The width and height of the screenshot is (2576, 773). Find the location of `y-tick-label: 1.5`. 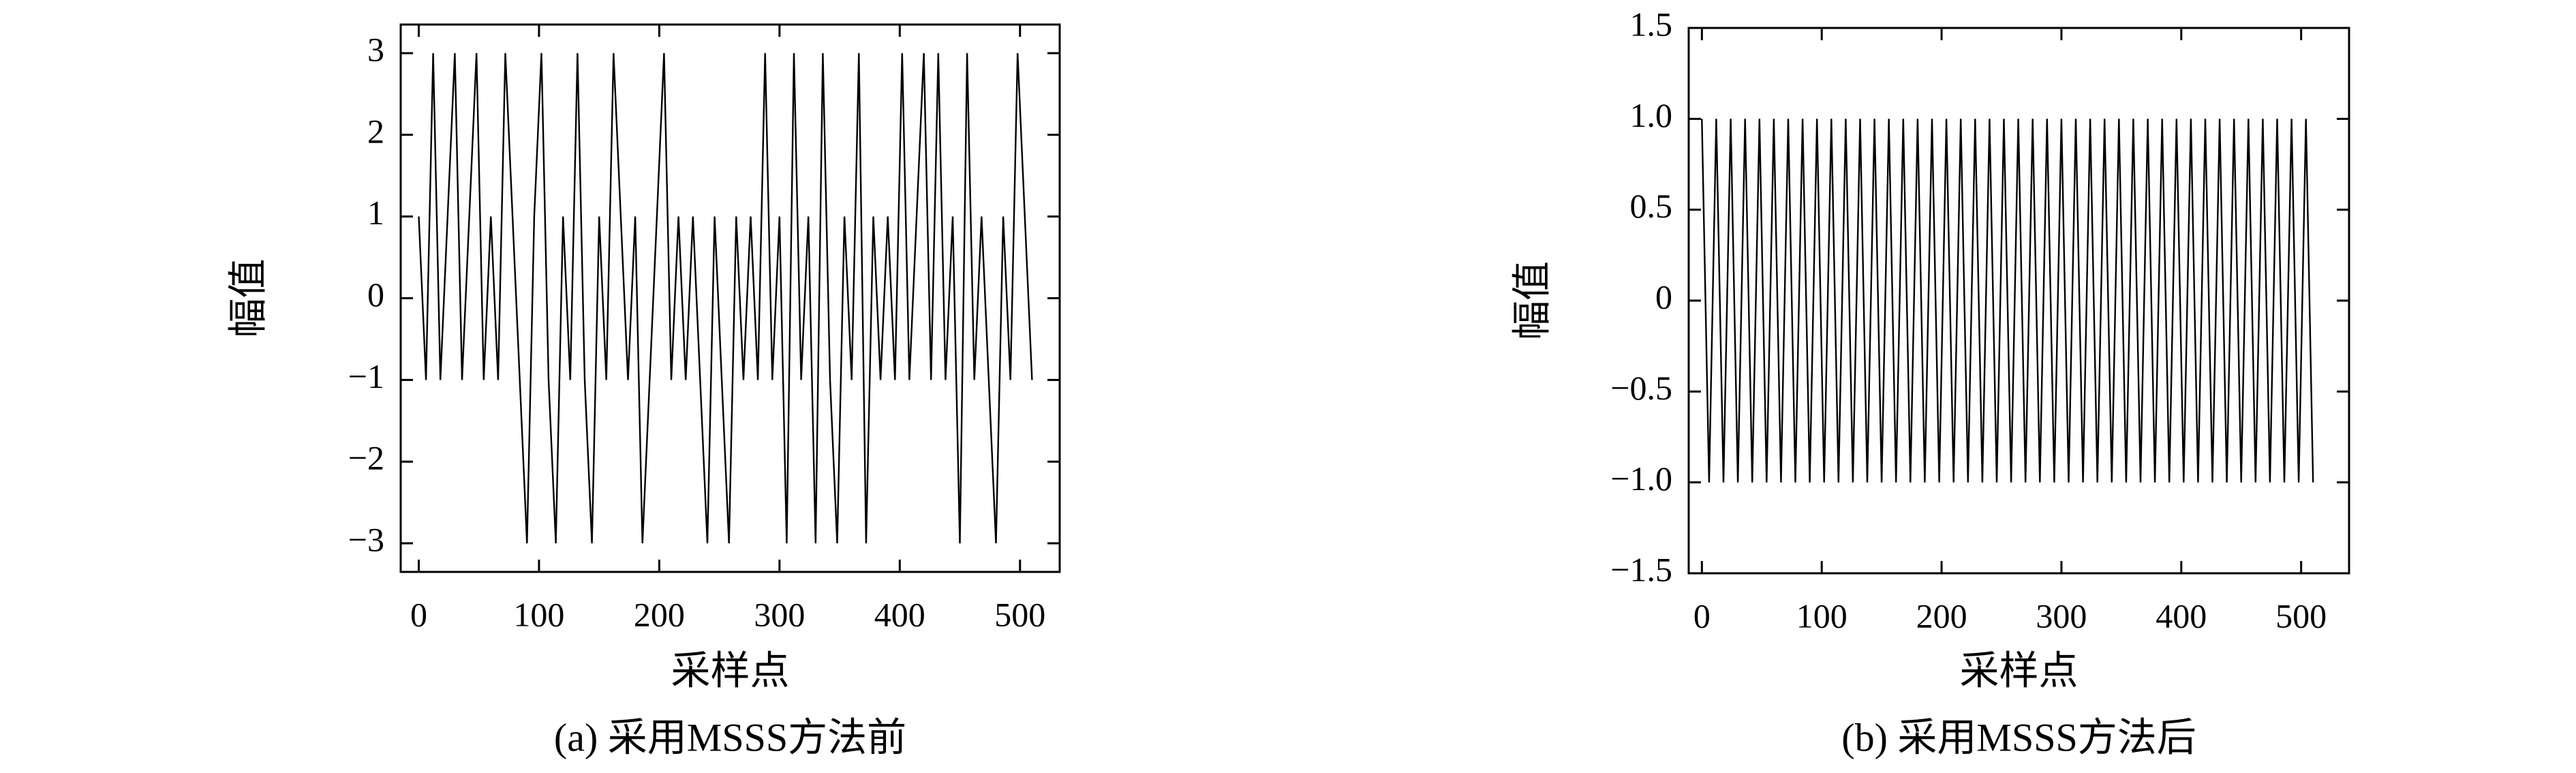

y-tick-label: 1.5 is located at coordinates (1651, 24).